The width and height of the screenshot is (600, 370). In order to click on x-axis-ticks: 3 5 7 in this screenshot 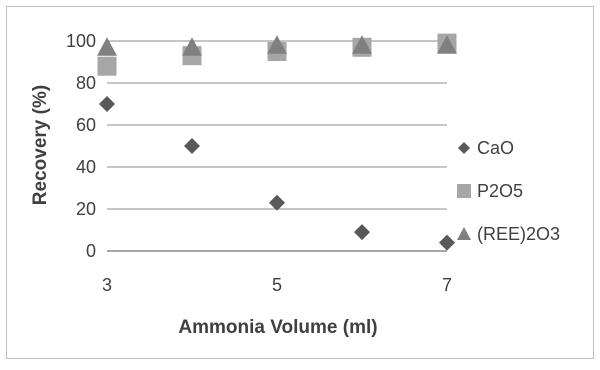, I will do `click(277, 285)`.